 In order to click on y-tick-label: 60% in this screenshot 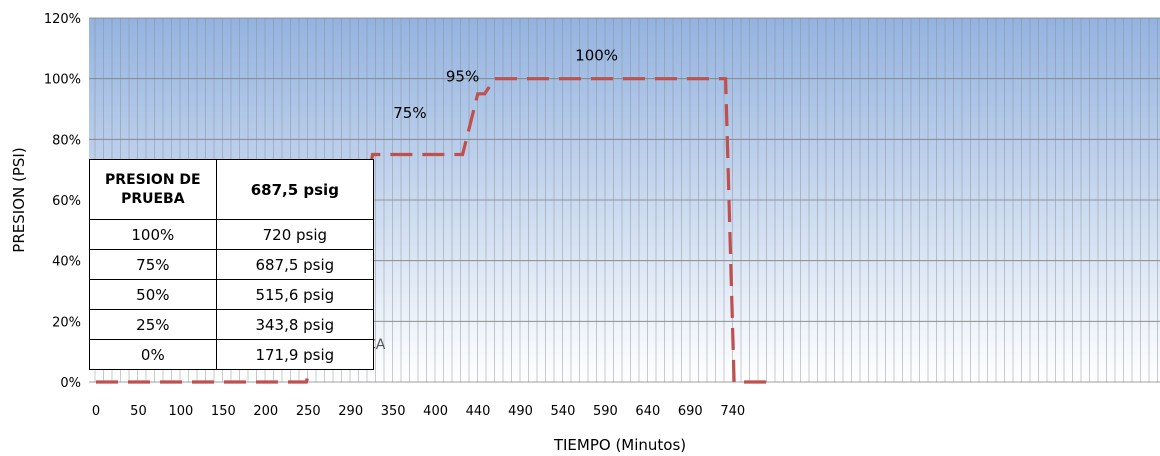, I will do `click(66, 201)`.